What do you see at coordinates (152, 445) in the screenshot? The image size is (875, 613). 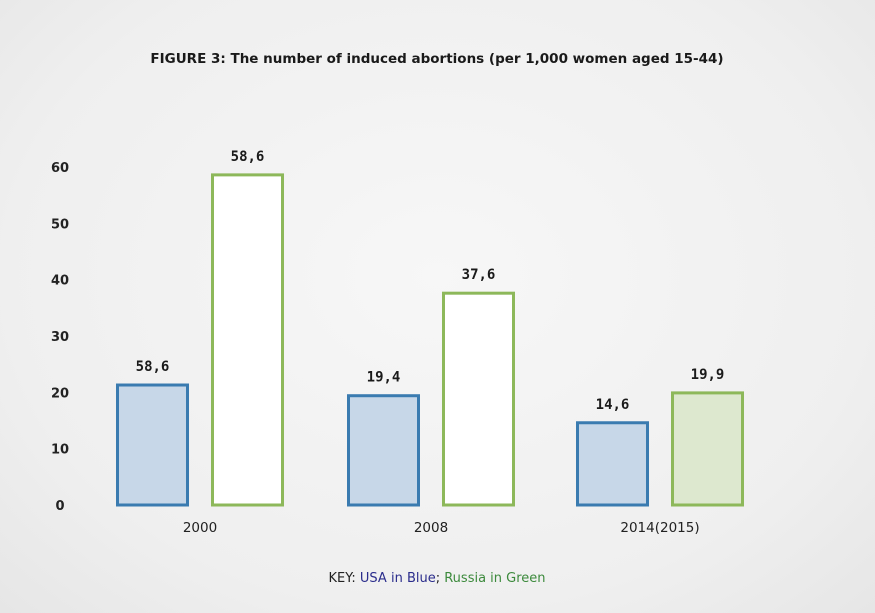 I see `bar-usa-2000` at bounding box center [152, 445].